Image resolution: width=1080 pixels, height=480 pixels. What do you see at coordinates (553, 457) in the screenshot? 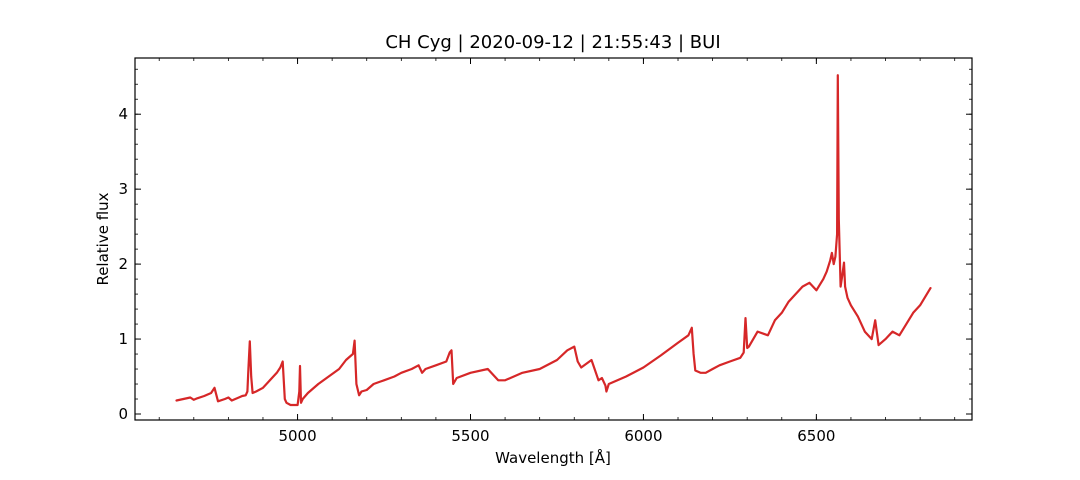
I see `x-axis-label: Wavelength [Å]` at bounding box center [553, 457].